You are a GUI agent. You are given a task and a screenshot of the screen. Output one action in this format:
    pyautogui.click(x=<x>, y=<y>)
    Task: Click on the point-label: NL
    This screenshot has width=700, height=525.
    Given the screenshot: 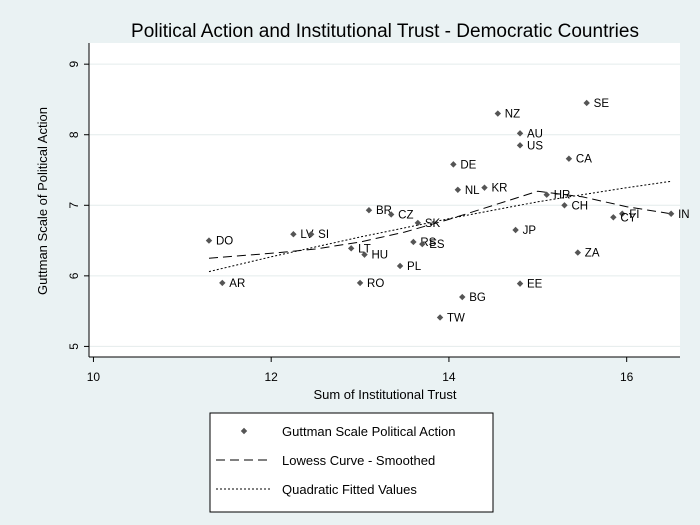 What is the action you would take?
    pyautogui.click(x=472, y=191)
    